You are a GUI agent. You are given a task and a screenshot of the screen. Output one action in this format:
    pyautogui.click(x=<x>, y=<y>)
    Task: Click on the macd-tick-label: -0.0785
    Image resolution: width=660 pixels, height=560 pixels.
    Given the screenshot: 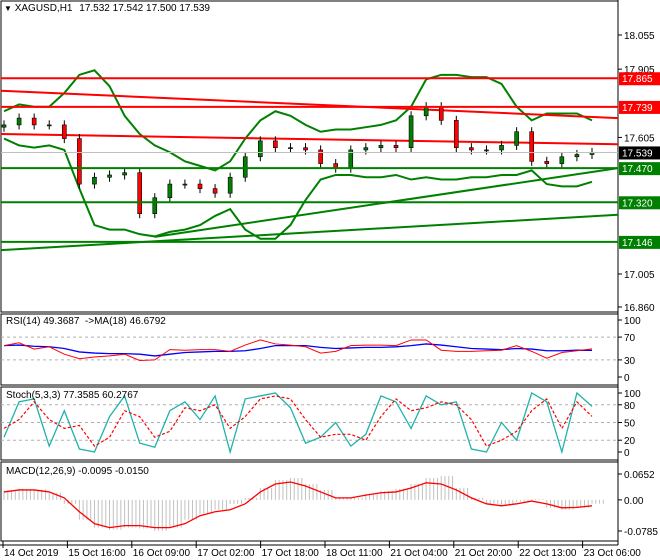 What is the action you would take?
    pyautogui.click(x=641, y=532)
    